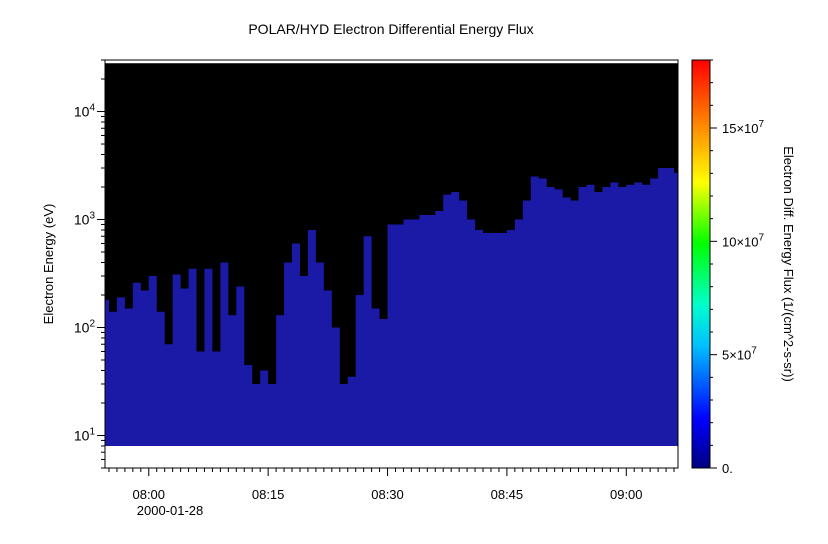 Image resolution: width=828 pixels, height=544 pixels. Describe the element at coordinates (626, 494) in the screenshot. I see `x-tick-label: 09:00` at that location.